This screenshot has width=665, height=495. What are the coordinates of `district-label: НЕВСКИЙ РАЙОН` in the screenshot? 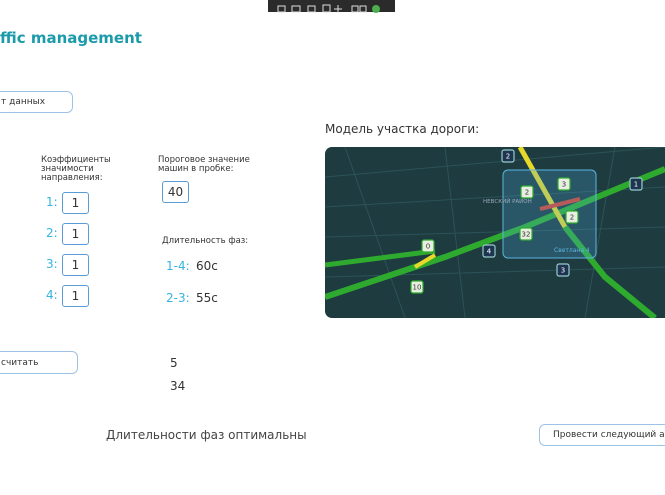 It's located at (507, 201).